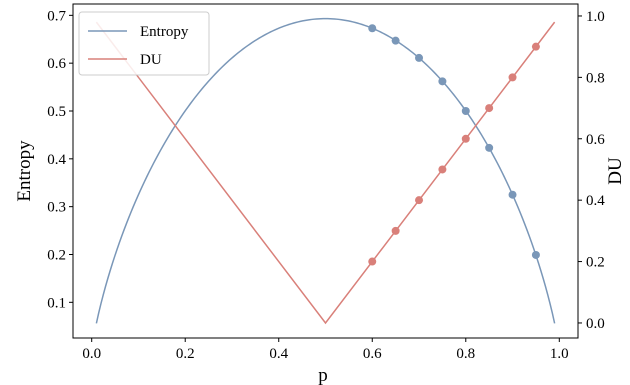 The height and width of the screenshot is (385, 630). Describe the element at coordinates (372, 354) in the screenshot. I see `x-tick-label: 0.6` at that location.